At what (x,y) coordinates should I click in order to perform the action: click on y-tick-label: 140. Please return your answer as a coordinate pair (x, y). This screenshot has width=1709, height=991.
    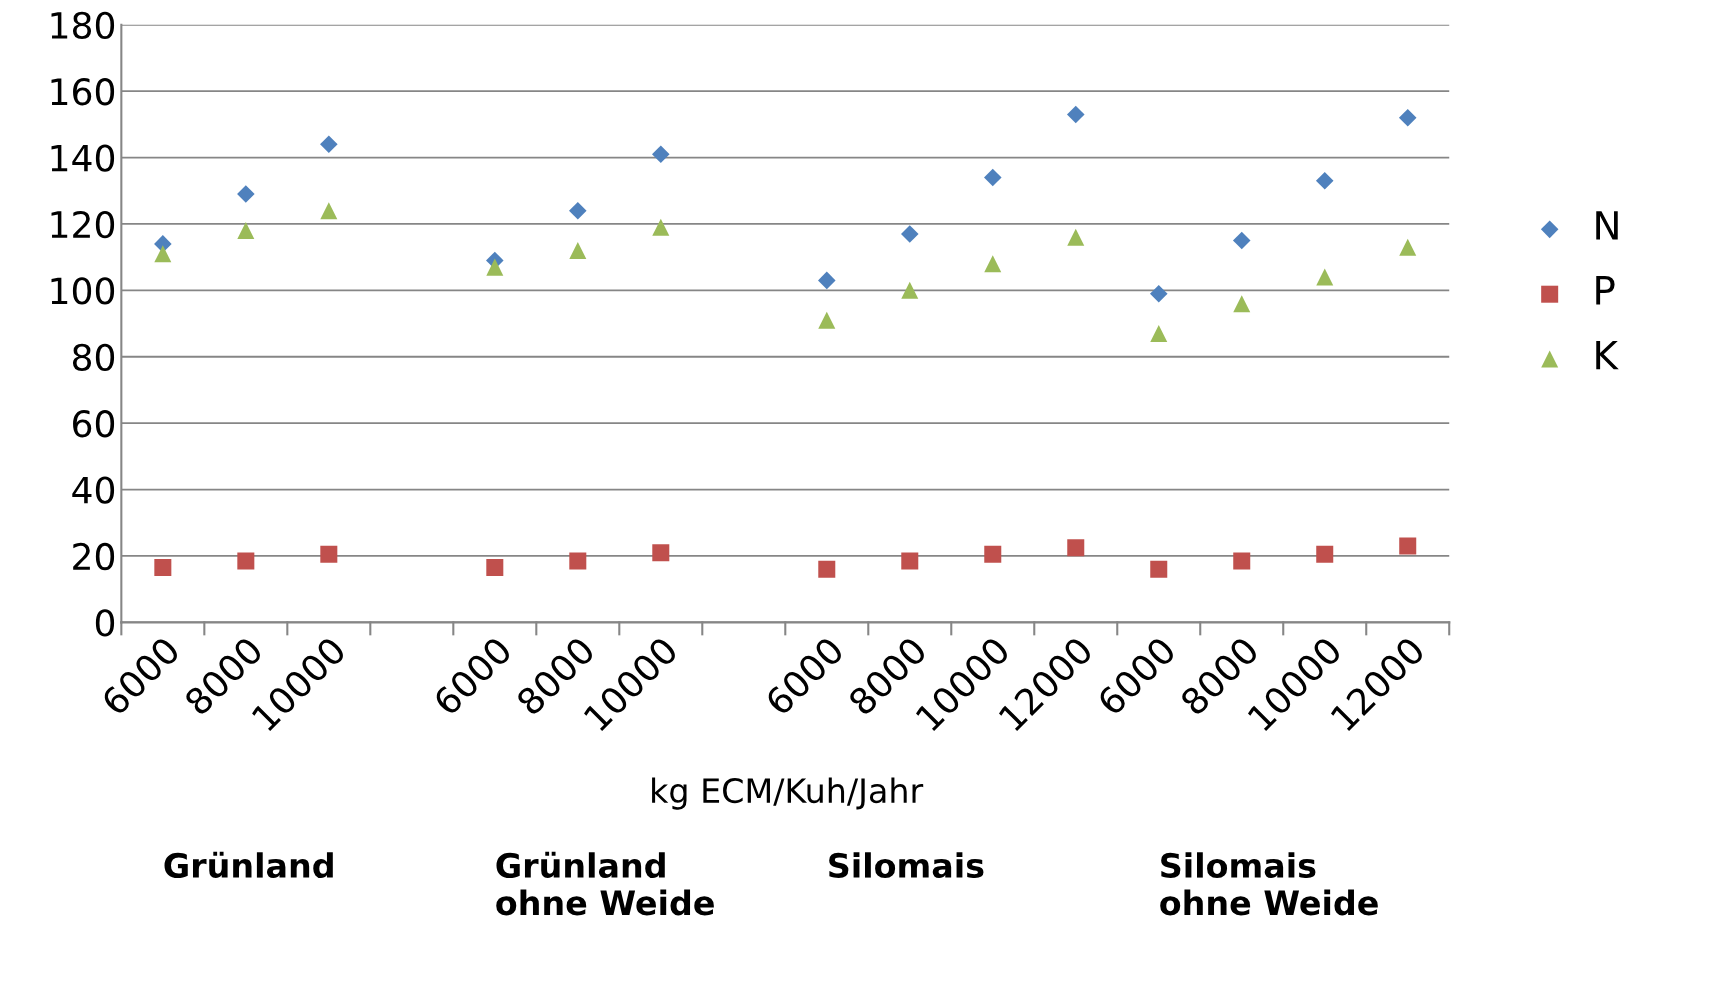
    Looking at the image, I should click on (83, 158).